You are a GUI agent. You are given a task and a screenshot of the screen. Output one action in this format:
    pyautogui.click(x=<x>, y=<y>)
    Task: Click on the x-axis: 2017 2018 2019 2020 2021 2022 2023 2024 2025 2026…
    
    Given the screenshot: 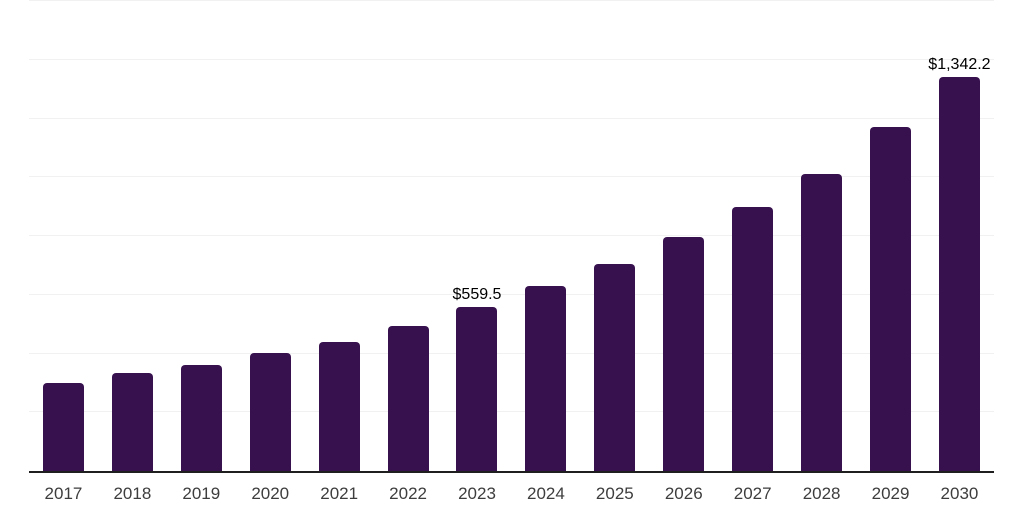 What is the action you would take?
    pyautogui.click(x=511, y=488)
    